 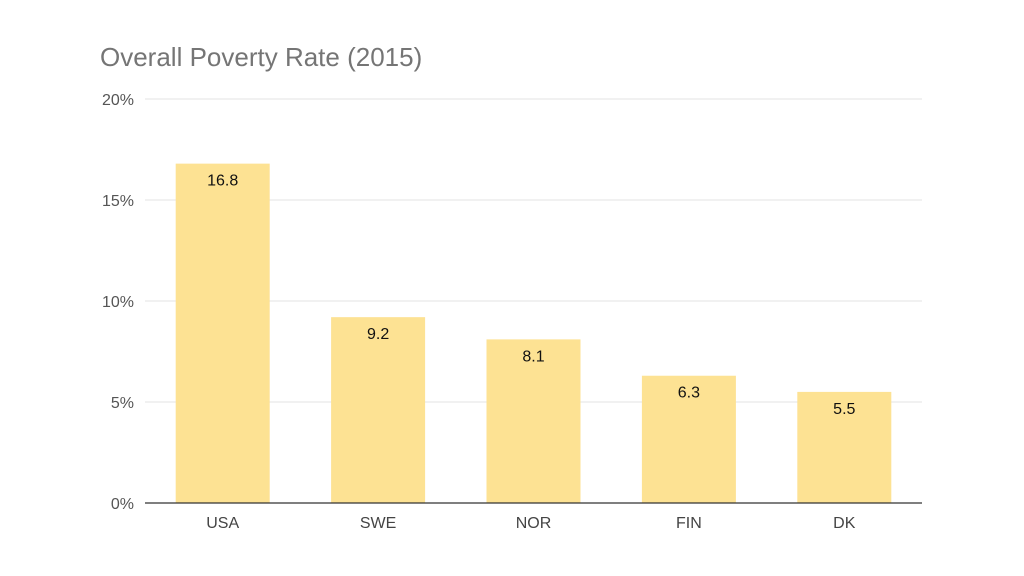 I want to click on data-label: 16.8, so click(x=222, y=181).